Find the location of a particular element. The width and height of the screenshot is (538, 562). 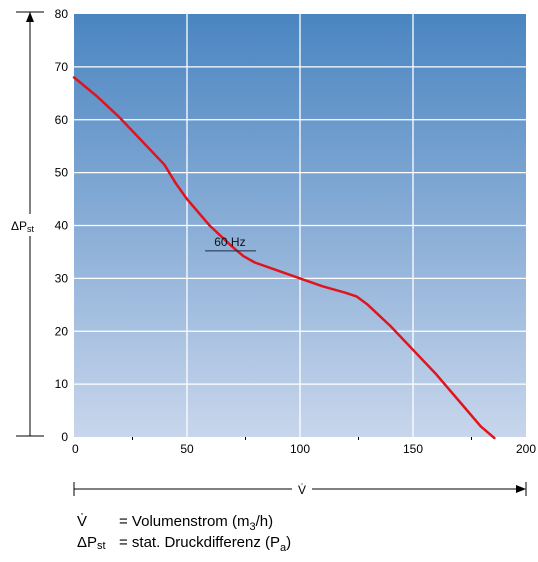

legend-line-druckdifferenz: ΔPst = stat. Druckdifferenz (Pa) is located at coordinates (184, 544).